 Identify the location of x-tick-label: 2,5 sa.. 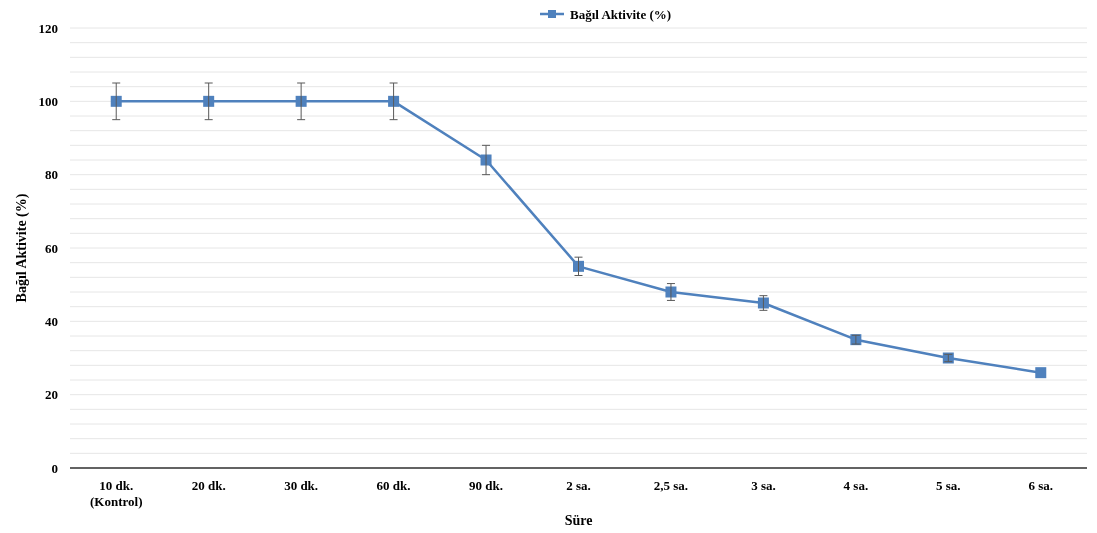
(671, 485).